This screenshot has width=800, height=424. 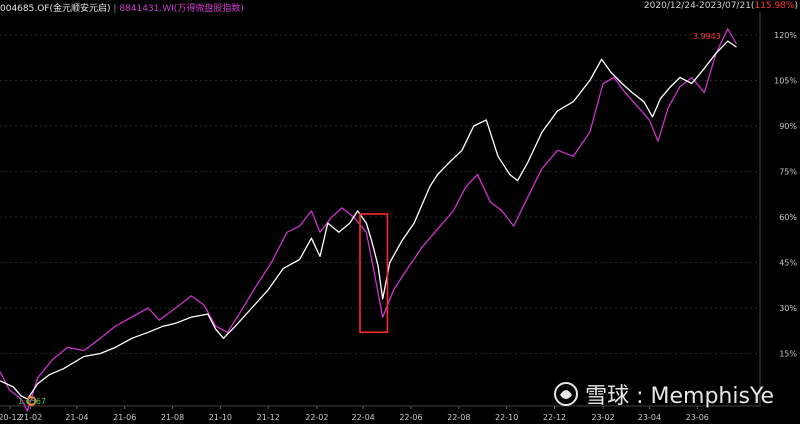 I want to click on x-tick-label: 22-12, so click(x=554, y=417).